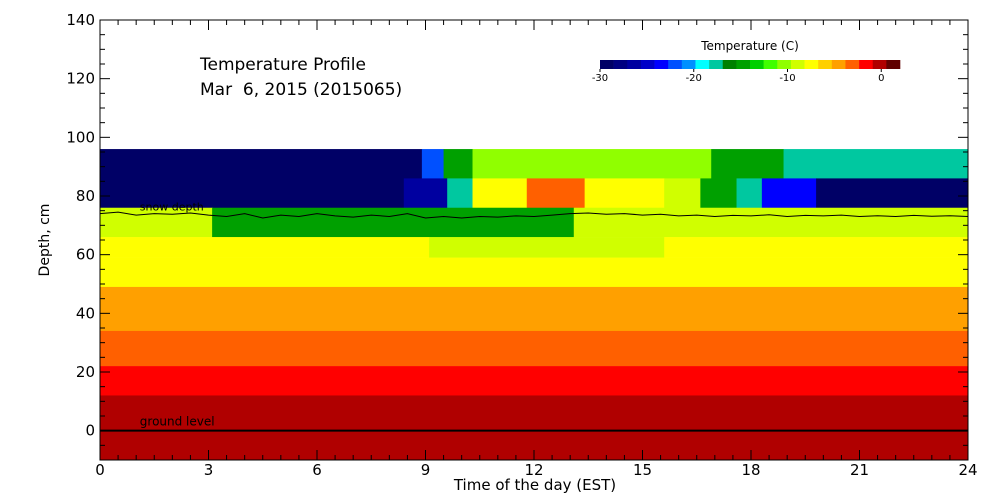 This screenshot has height=500, width=1000. I want to click on colorbar-swatches, so click(750, 64).